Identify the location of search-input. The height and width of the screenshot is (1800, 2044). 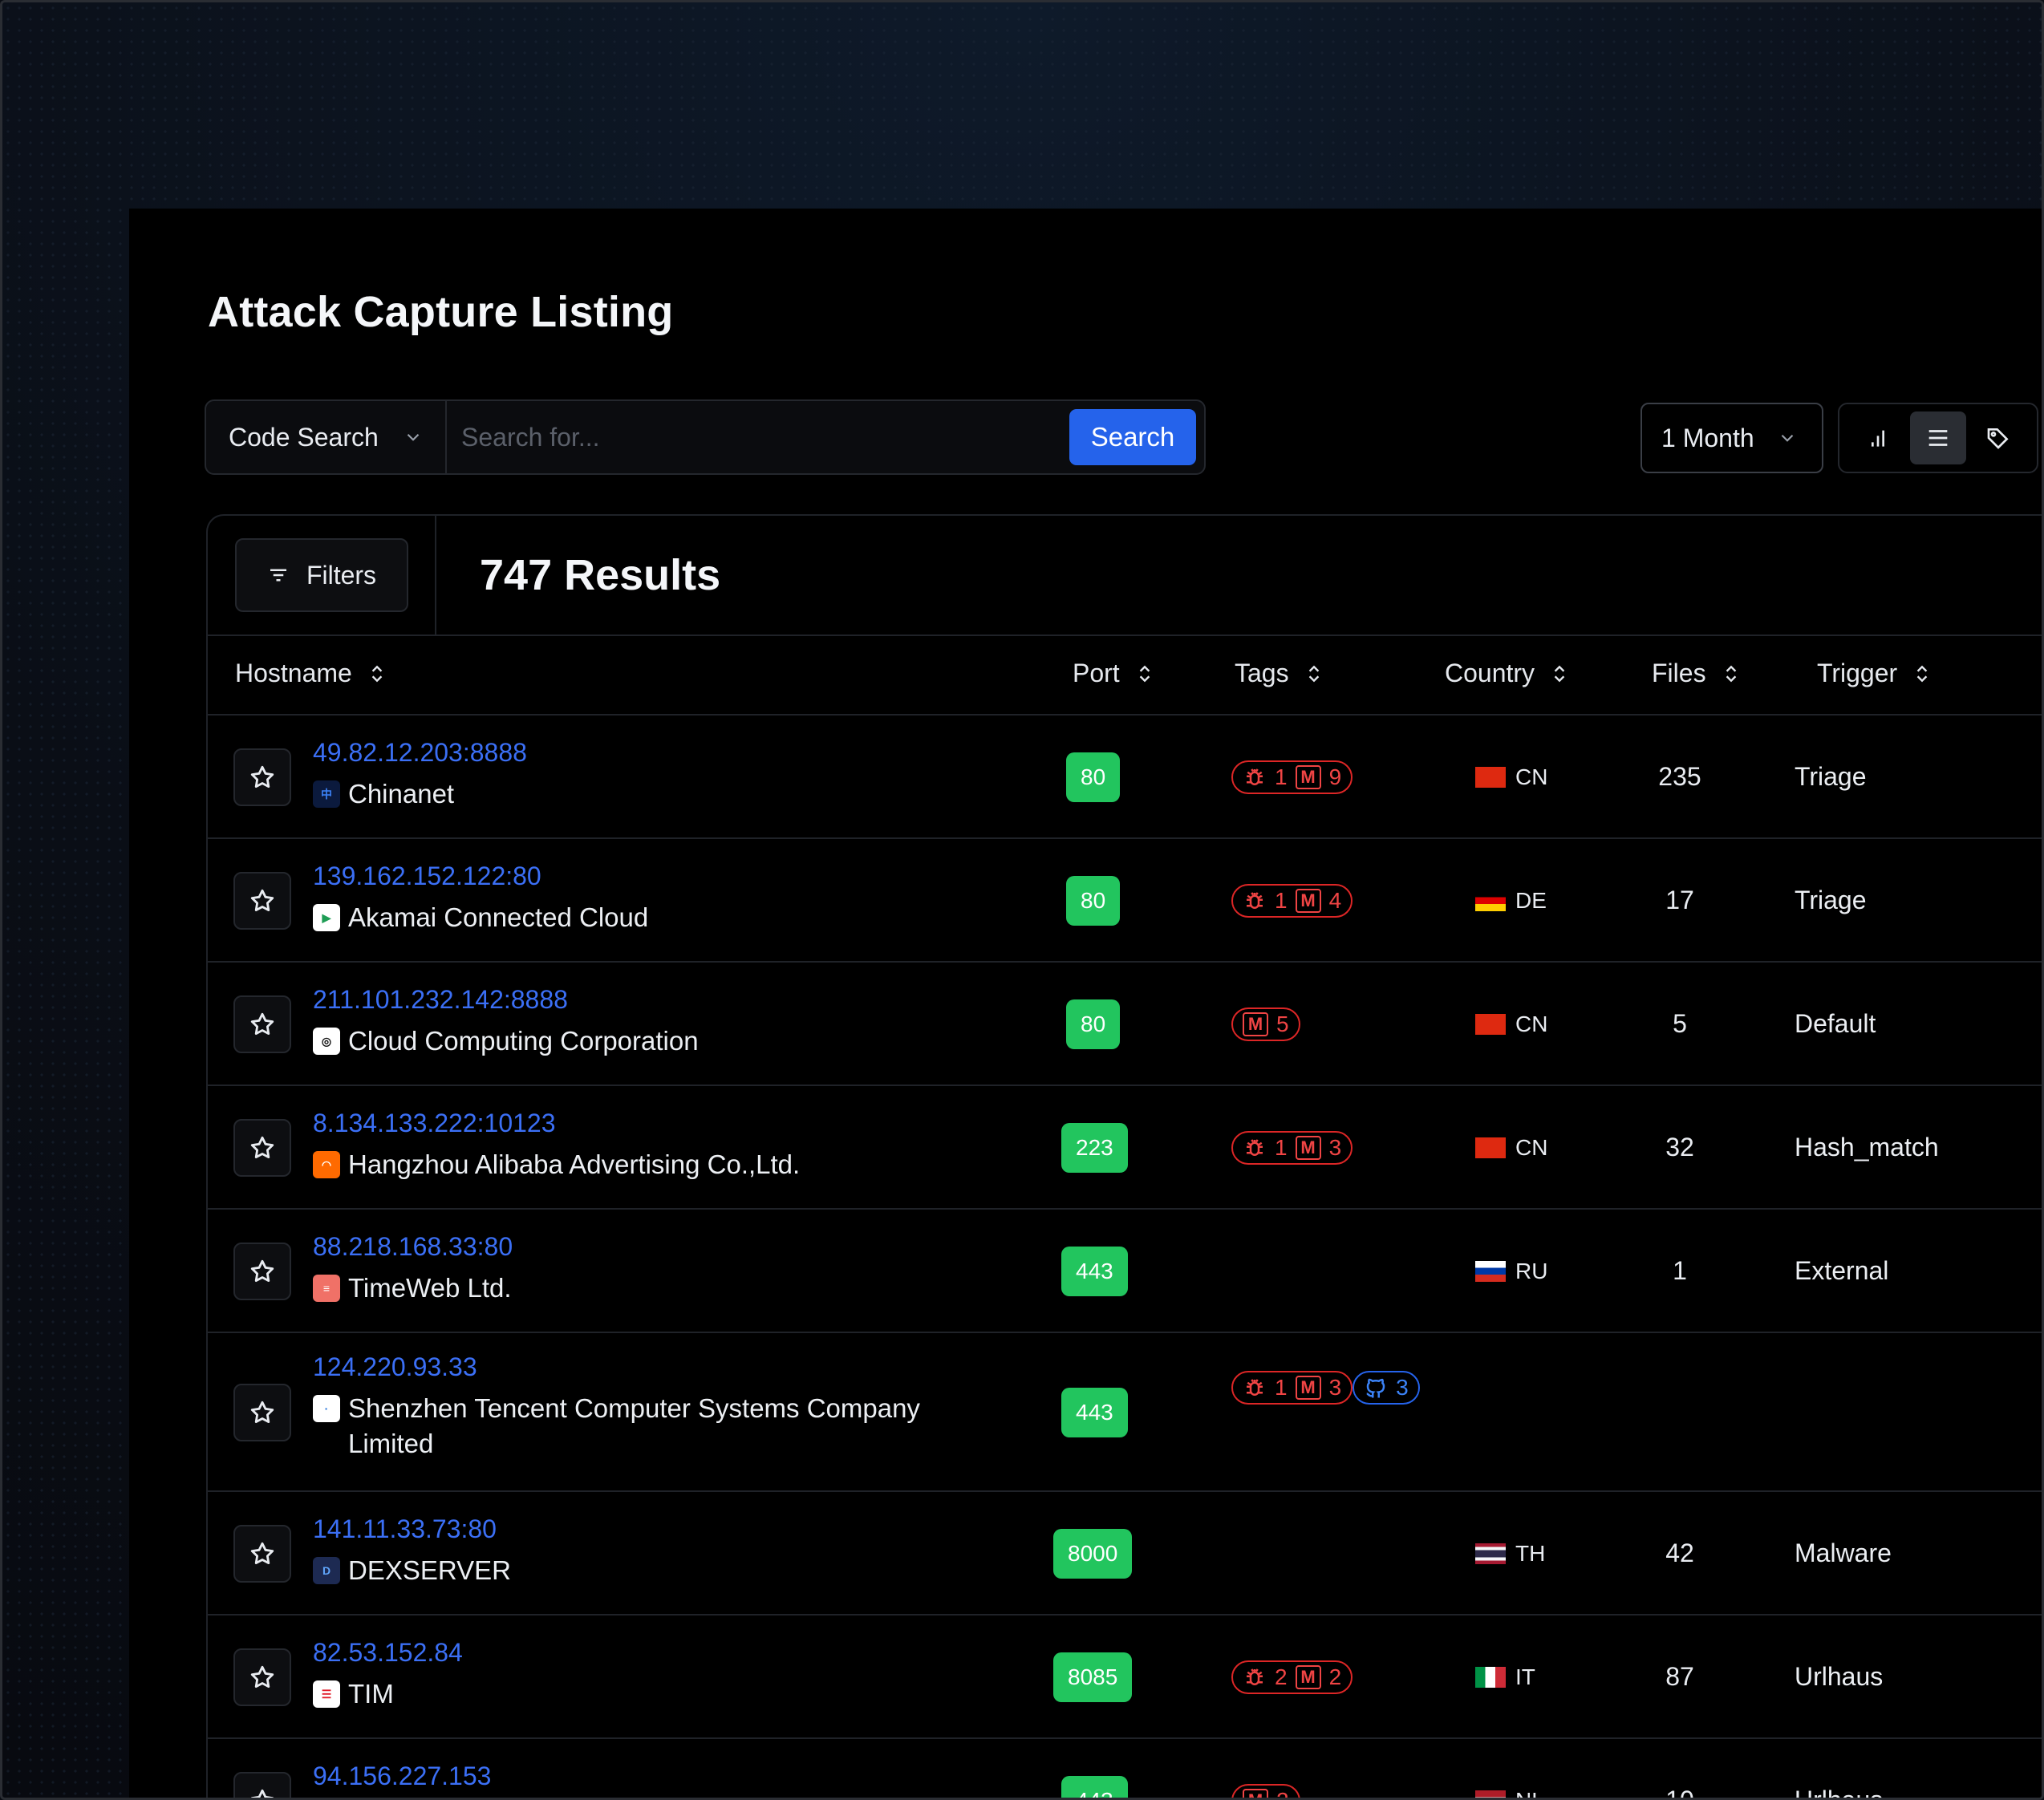
(758, 437).